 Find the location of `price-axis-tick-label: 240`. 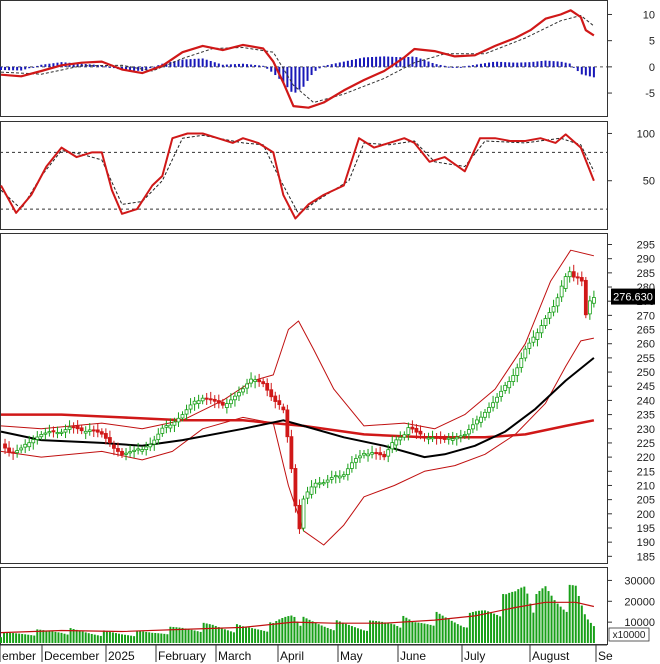

price-axis-tick-label: 240 is located at coordinates (646, 401).